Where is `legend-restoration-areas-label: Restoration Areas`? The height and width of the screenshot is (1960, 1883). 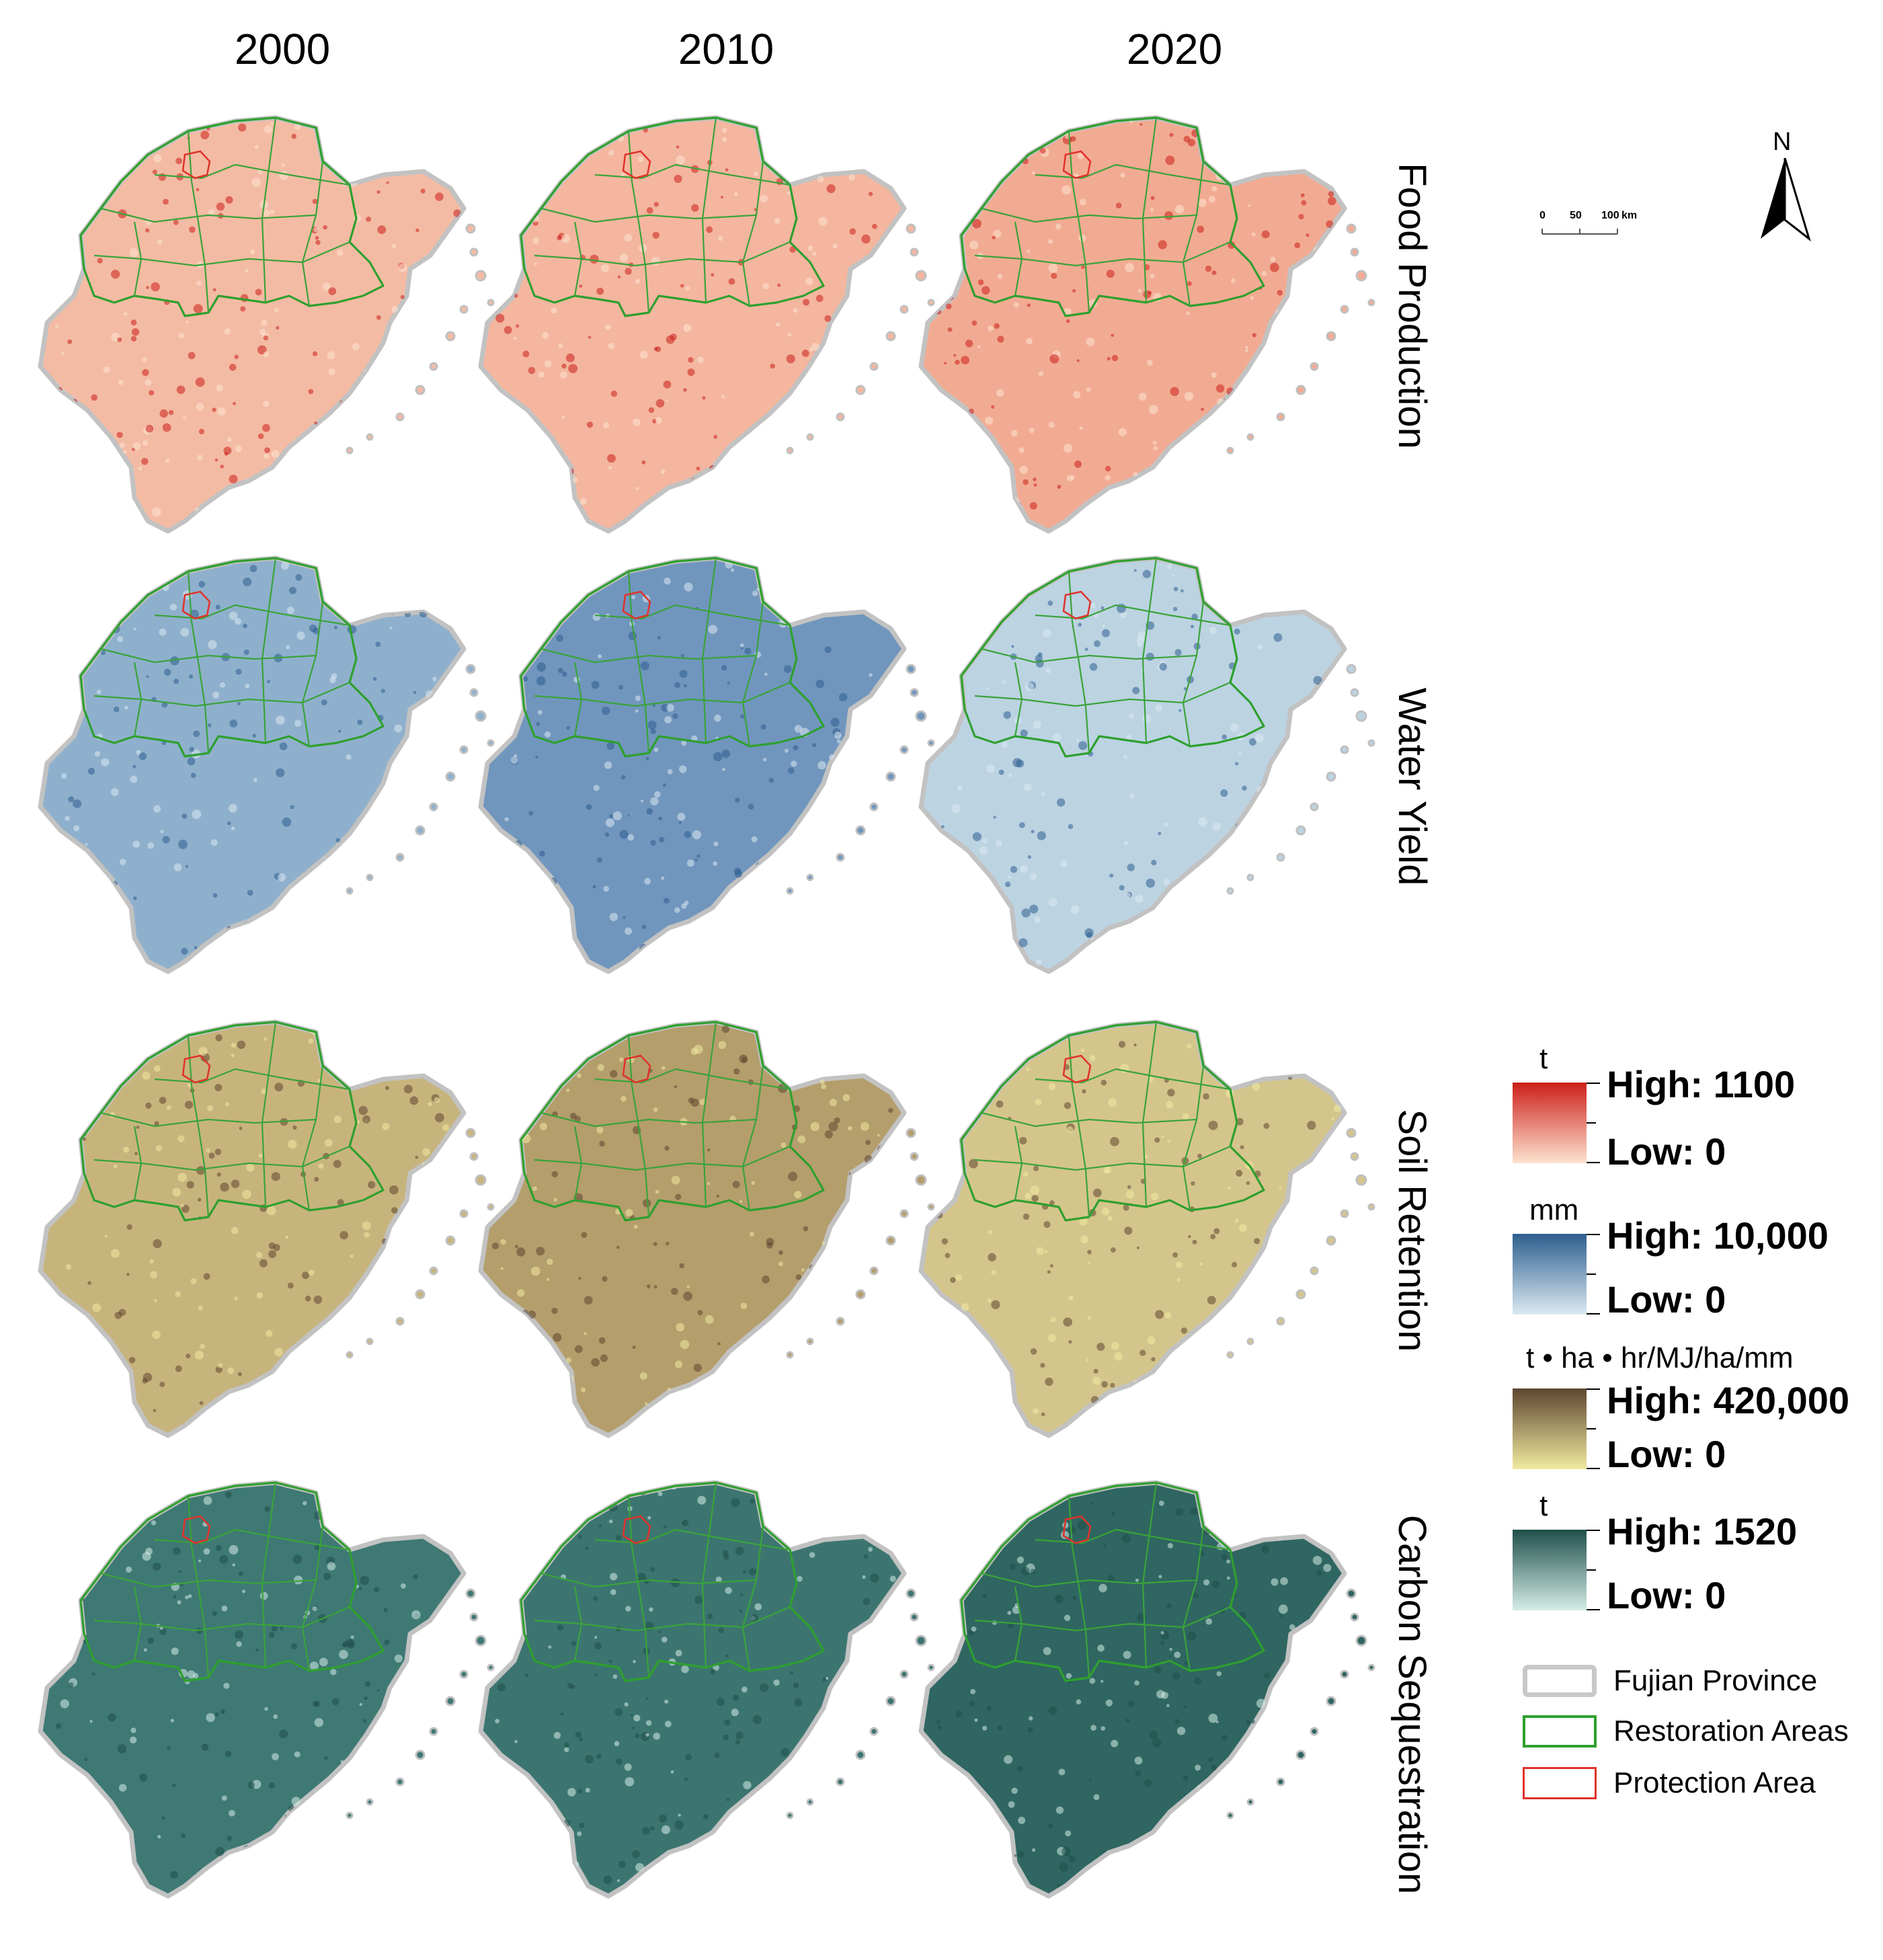 legend-restoration-areas-label: Restoration Areas is located at coordinates (1731, 1731).